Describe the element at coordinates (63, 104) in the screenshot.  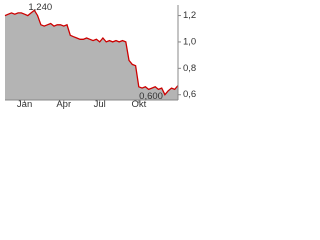
I see `x-tick-label: Apr` at that location.